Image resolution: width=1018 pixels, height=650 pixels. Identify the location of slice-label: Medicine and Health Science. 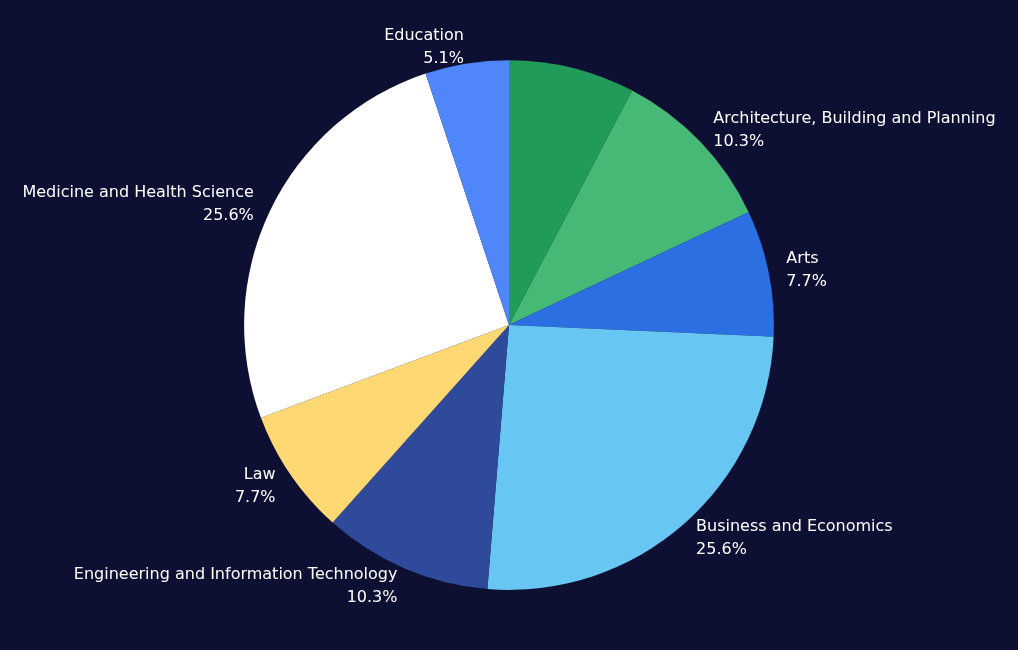
(138, 191).